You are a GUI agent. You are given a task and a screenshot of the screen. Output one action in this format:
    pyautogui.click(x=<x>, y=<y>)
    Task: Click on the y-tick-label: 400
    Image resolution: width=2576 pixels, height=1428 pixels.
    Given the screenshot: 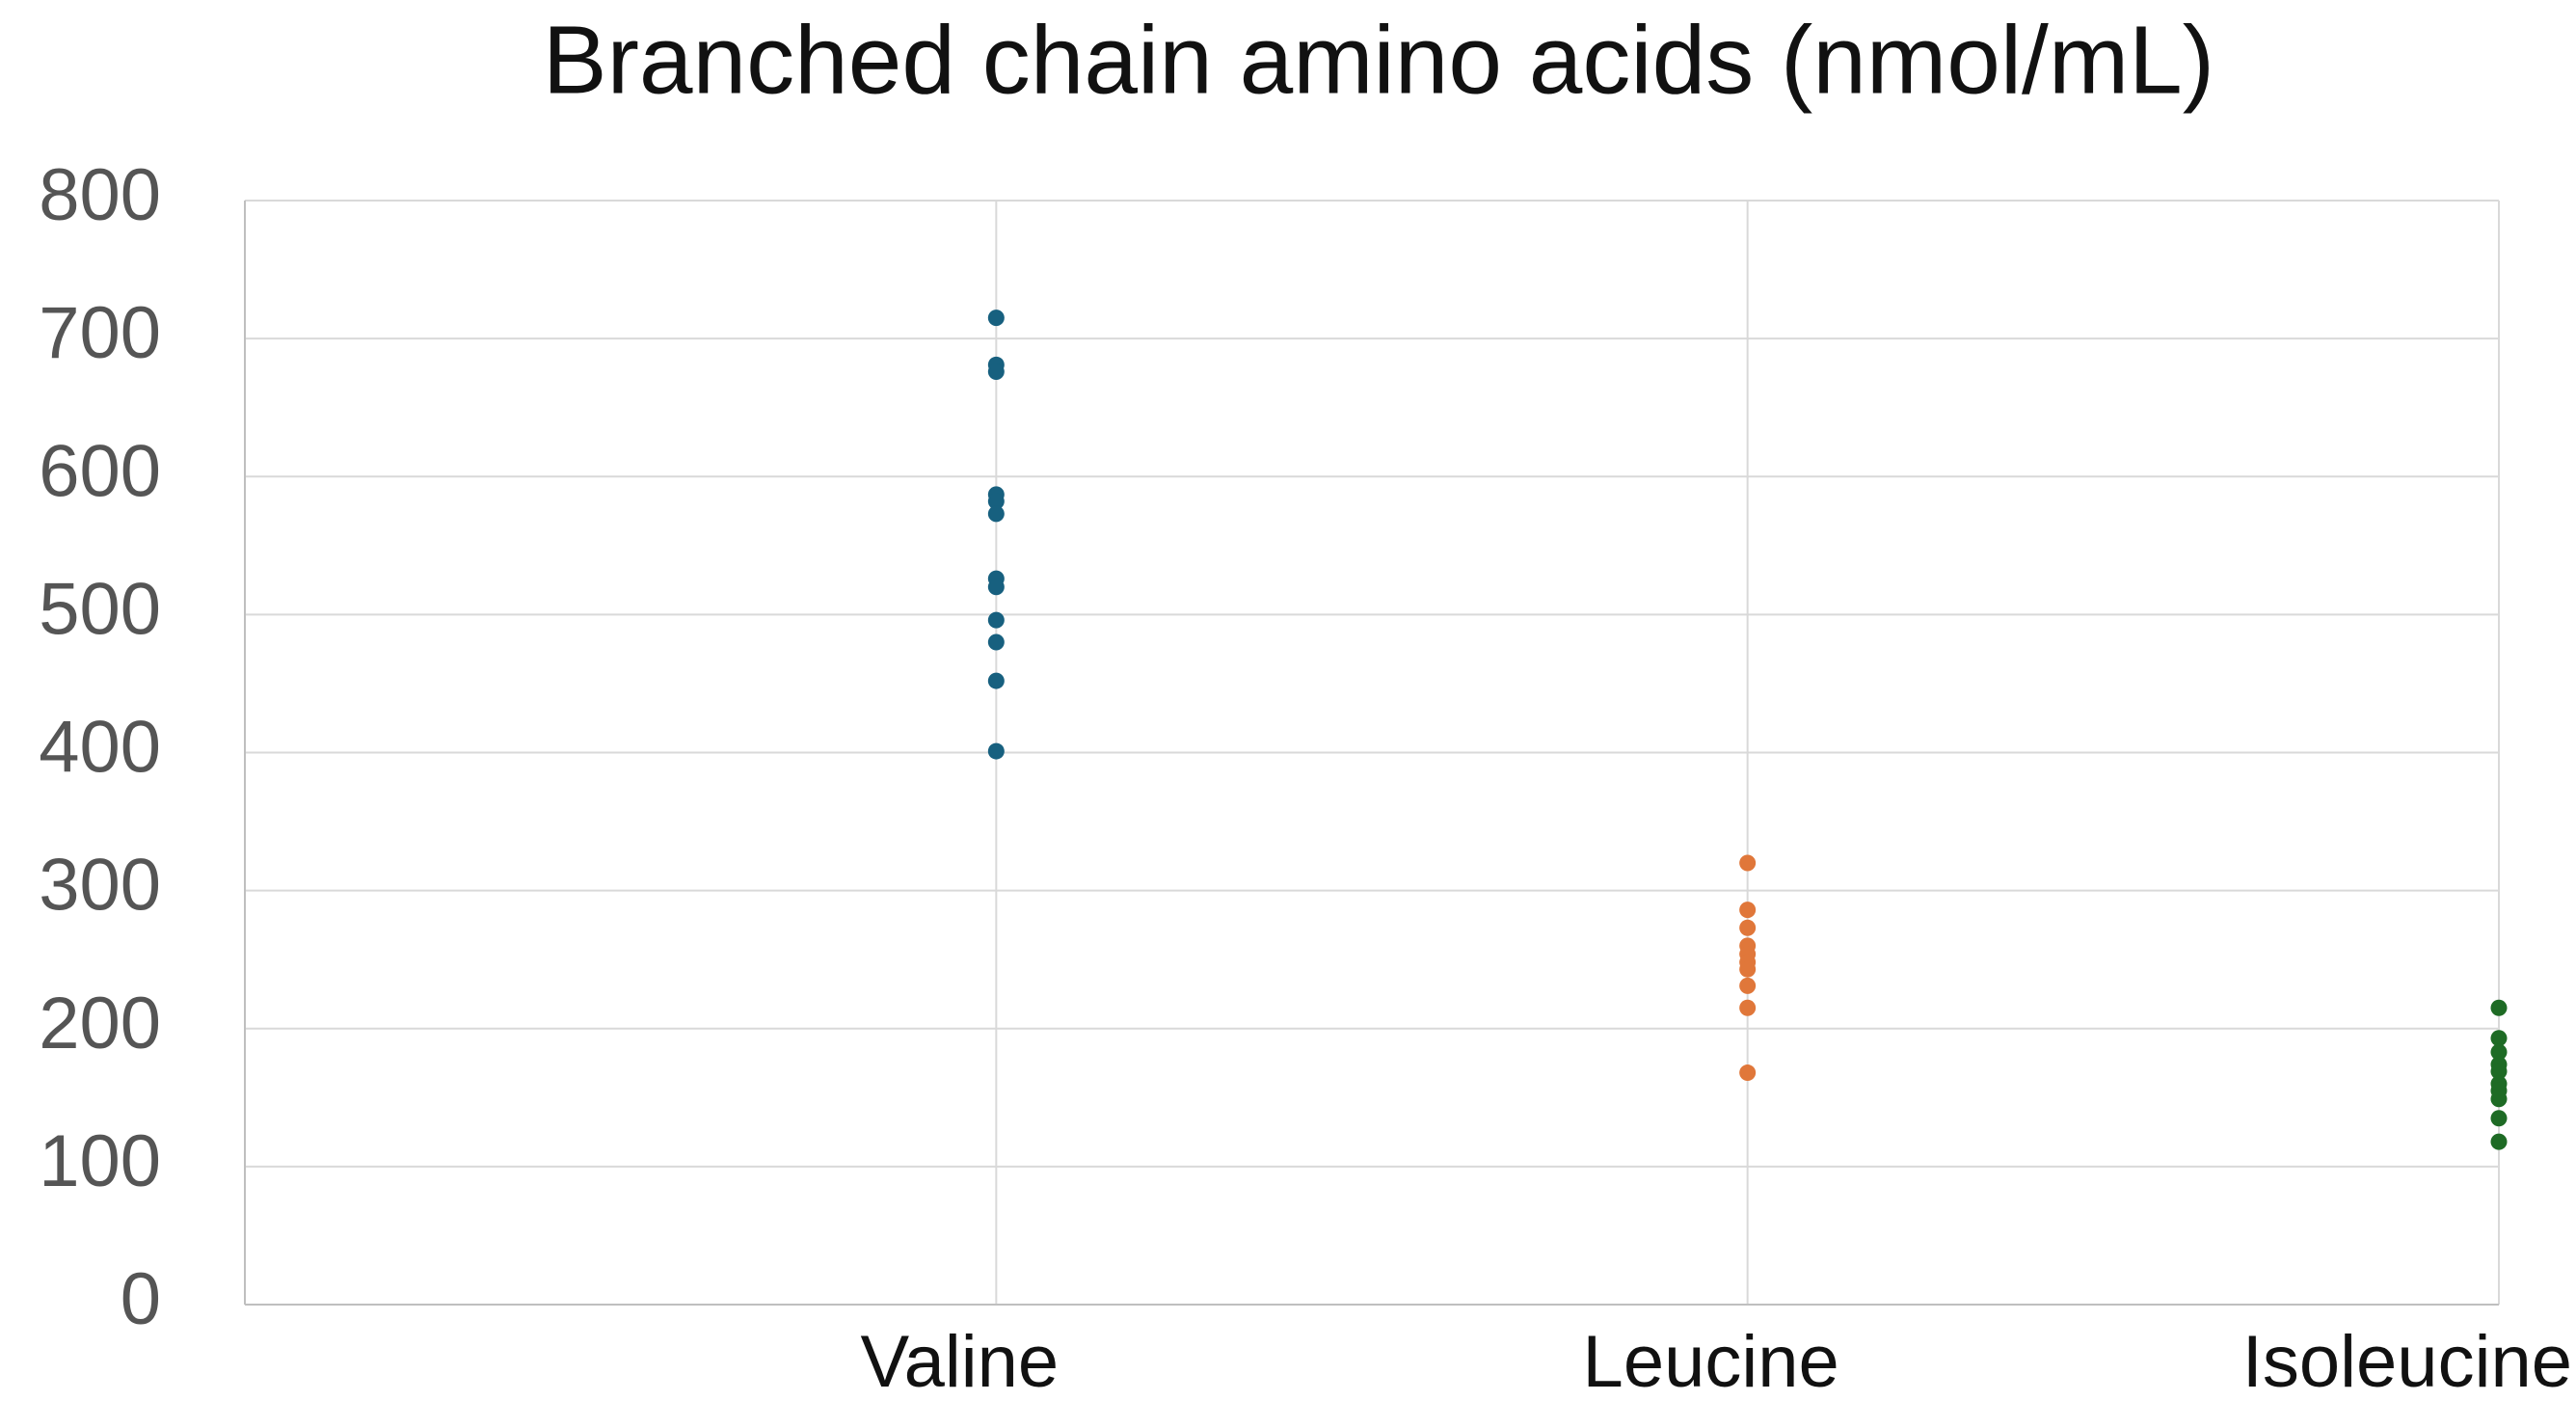 What is the action you would take?
    pyautogui.click(x=100, y=748)
    